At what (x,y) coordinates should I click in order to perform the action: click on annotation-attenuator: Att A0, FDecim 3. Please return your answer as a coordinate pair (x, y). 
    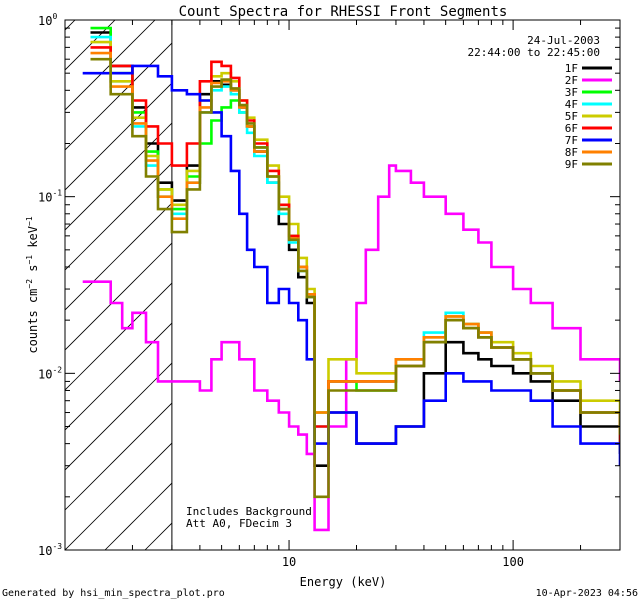
    Looking at the image, I should click on (239, 523).